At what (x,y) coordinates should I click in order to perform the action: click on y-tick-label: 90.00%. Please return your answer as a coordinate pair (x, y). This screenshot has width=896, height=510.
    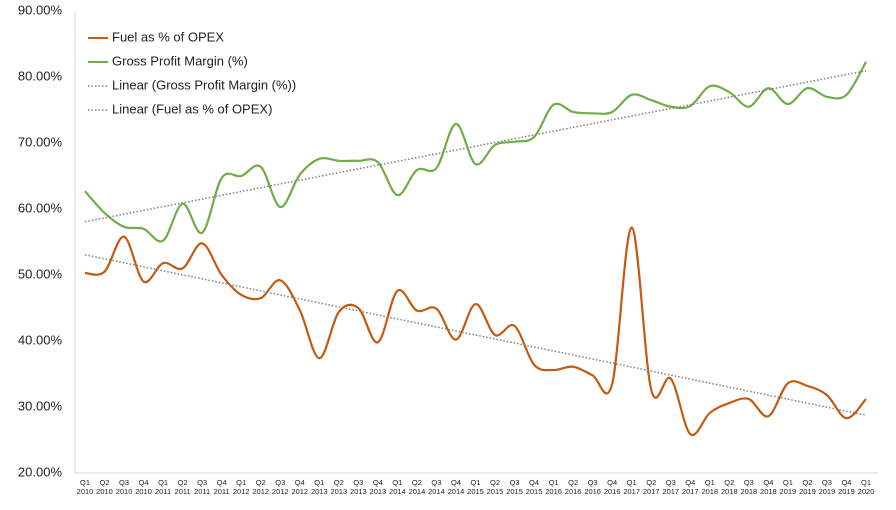
    Looking at the image, I should click on (40, 9).